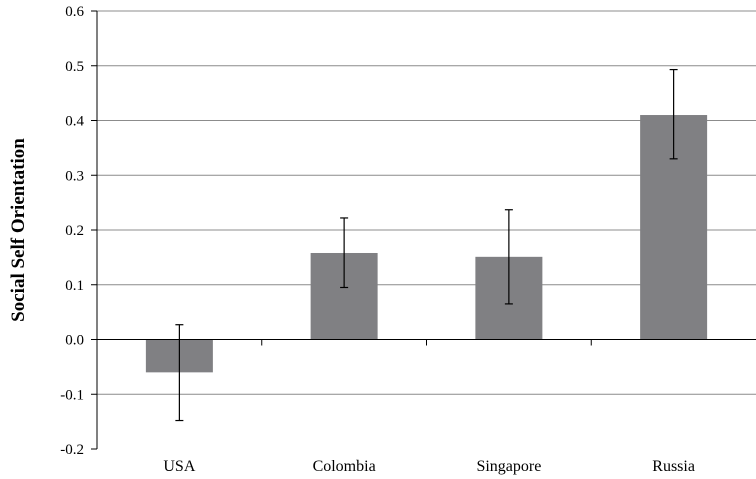 This screenshot has width=756, height=479. Describe the element at coordinates (673, 466) in the screenshot. I see `x-category-label: Russia` at that location.